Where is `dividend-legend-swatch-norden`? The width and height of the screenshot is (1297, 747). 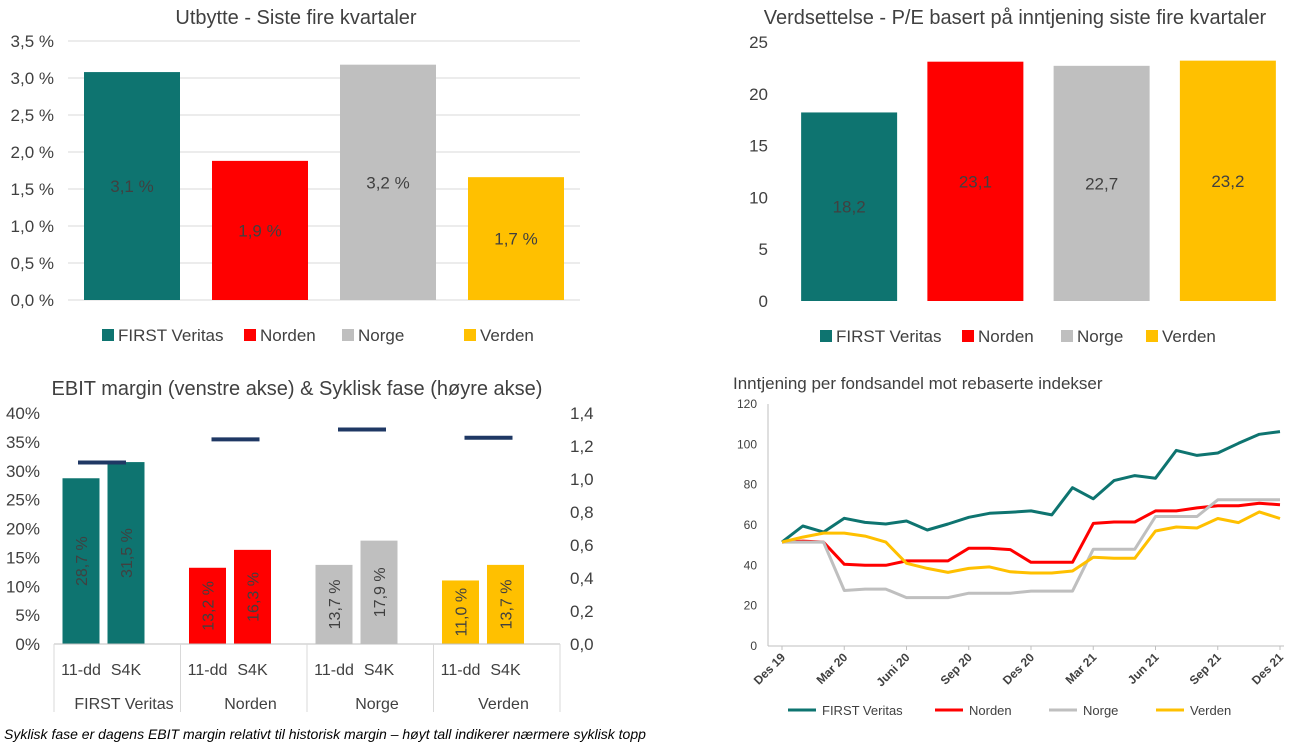 dividend-legend-swatch-norden is located at coordinates (250, 335).